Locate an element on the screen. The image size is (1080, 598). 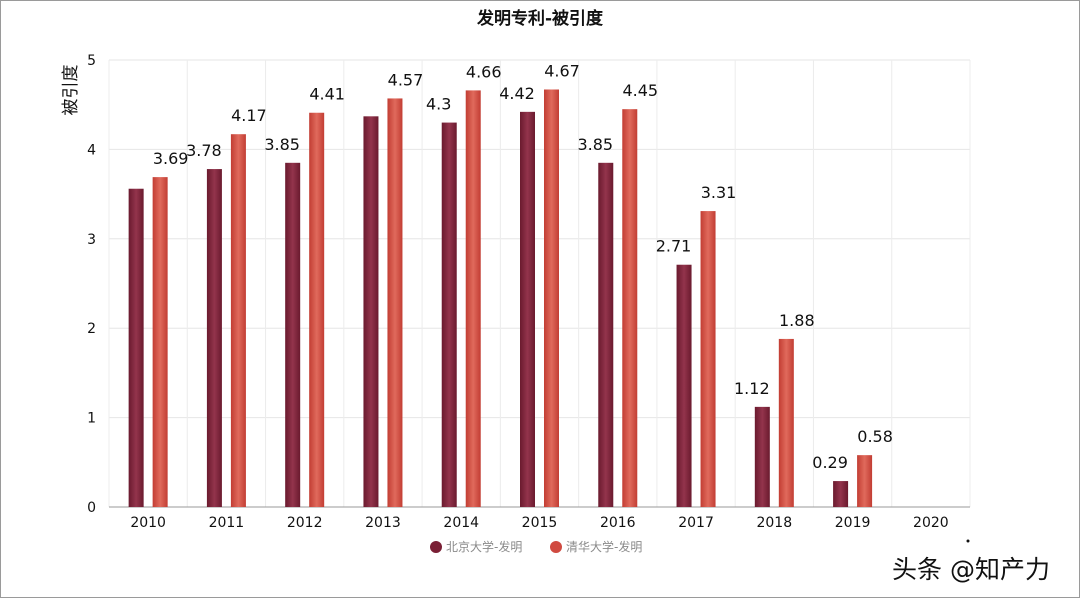
x-tick-label: 2018 is located at coordinates (774, 523).